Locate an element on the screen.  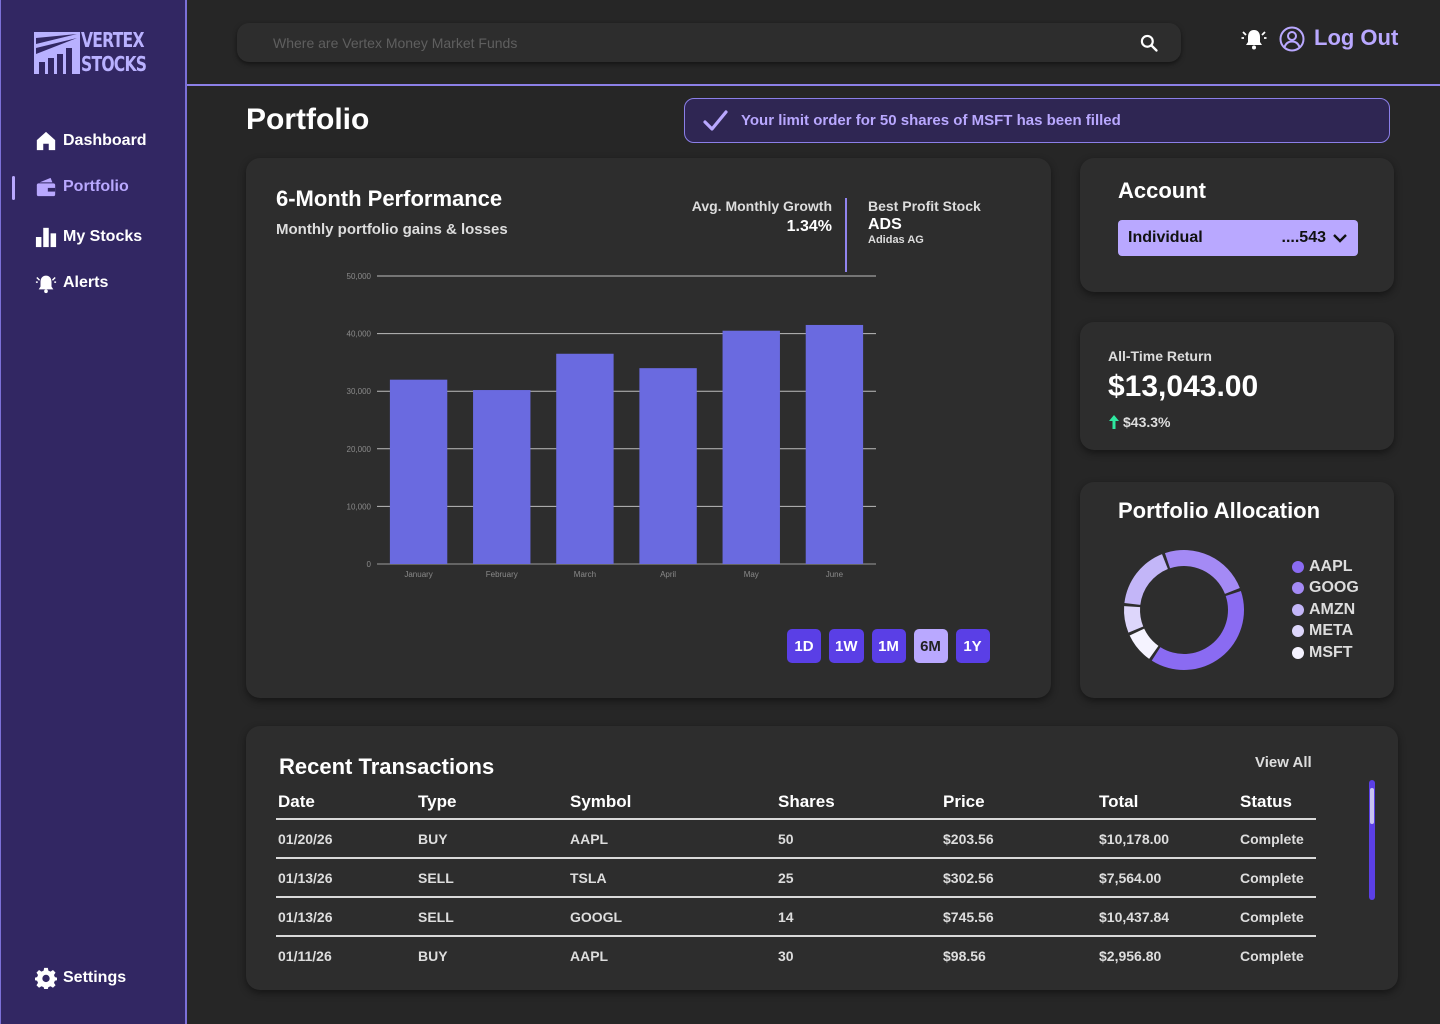
column-header-price: Price is located at coordinates (1019, 804).